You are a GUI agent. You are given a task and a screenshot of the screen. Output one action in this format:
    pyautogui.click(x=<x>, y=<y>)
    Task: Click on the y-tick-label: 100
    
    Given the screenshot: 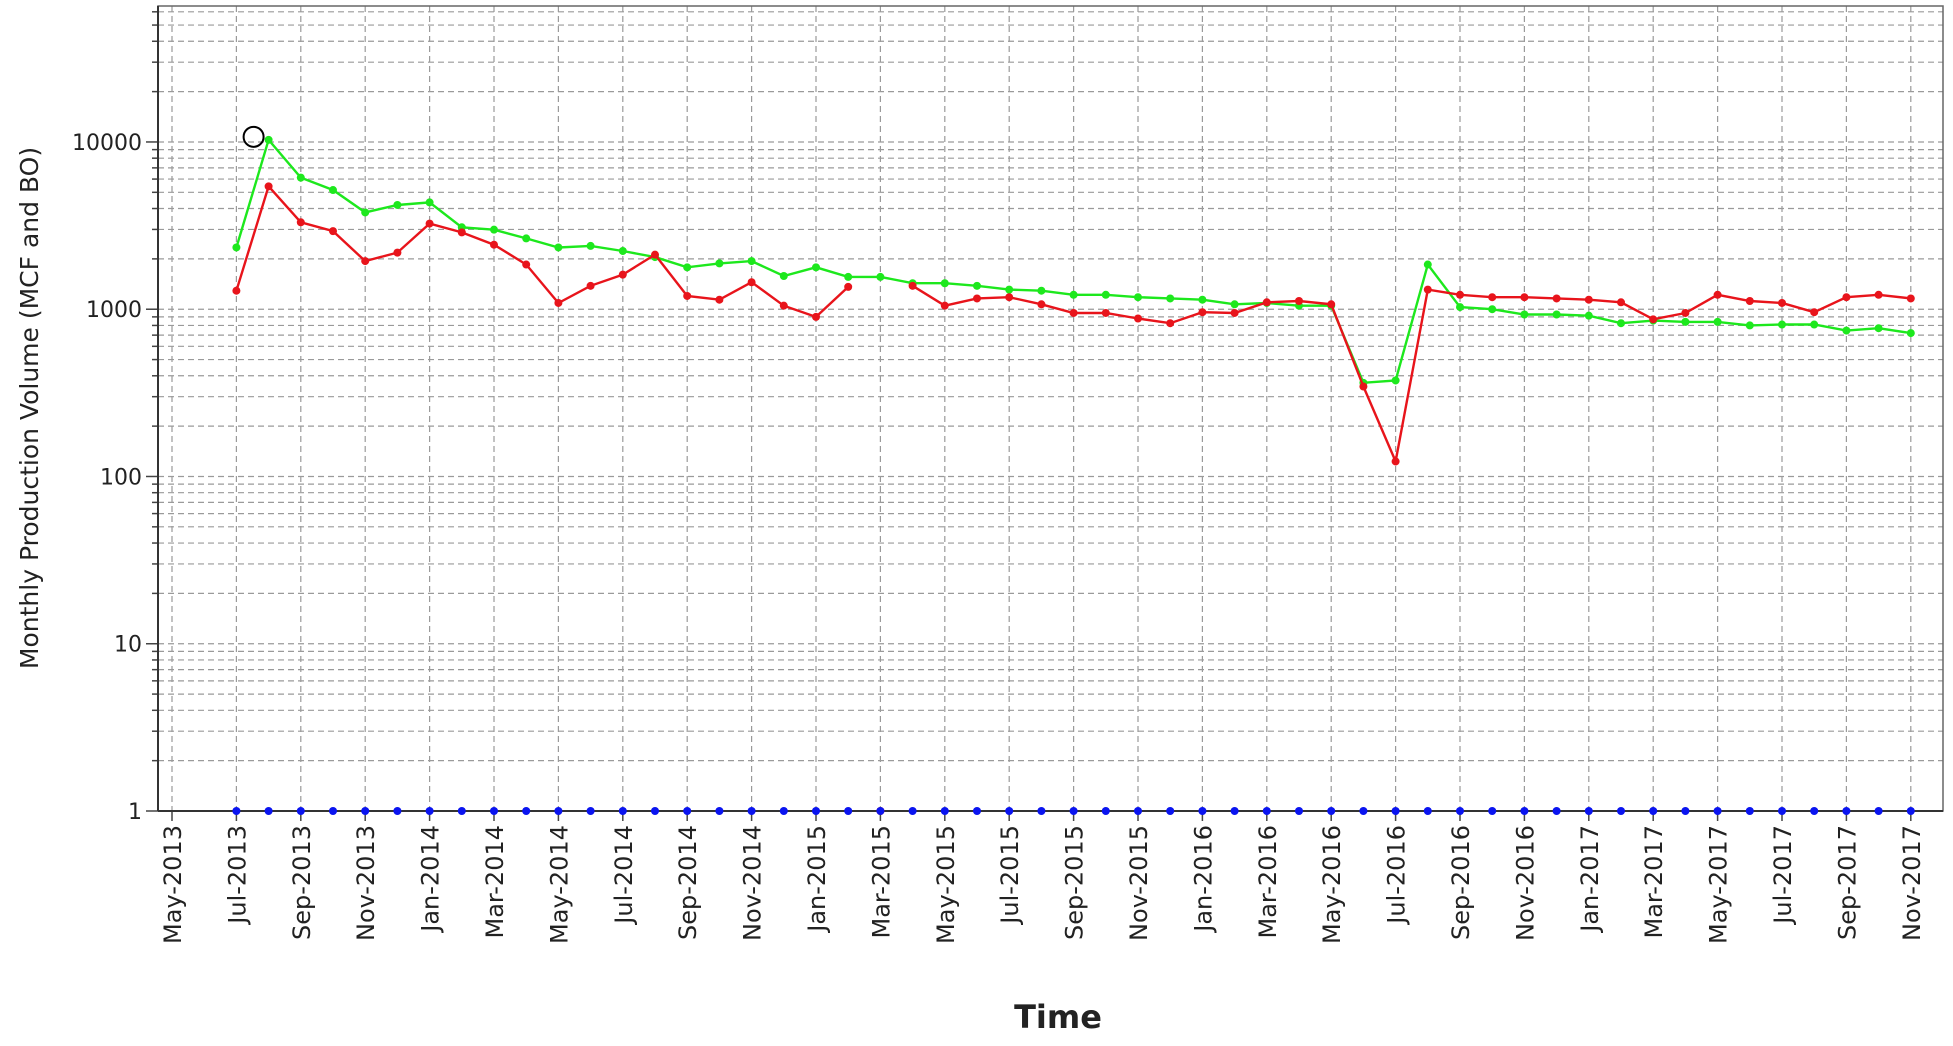 What is the action you would take?
    pyautogui.click(x=121, y=477)
    